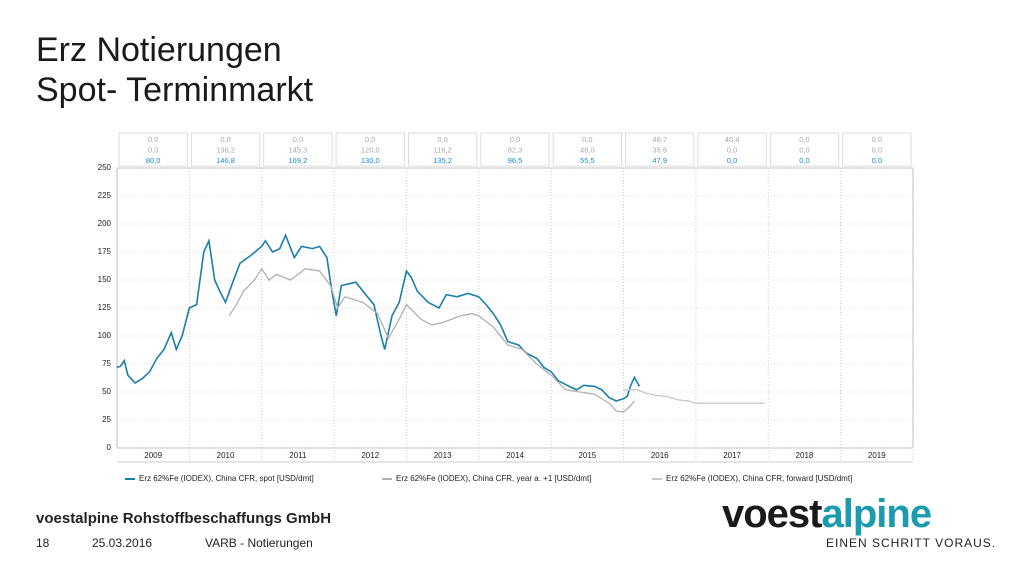  Describe the element at coordinates (184, 518) in the screenshot. I see `company: voestalpine Rohstoffbeschaffungs GmbH` at that location.